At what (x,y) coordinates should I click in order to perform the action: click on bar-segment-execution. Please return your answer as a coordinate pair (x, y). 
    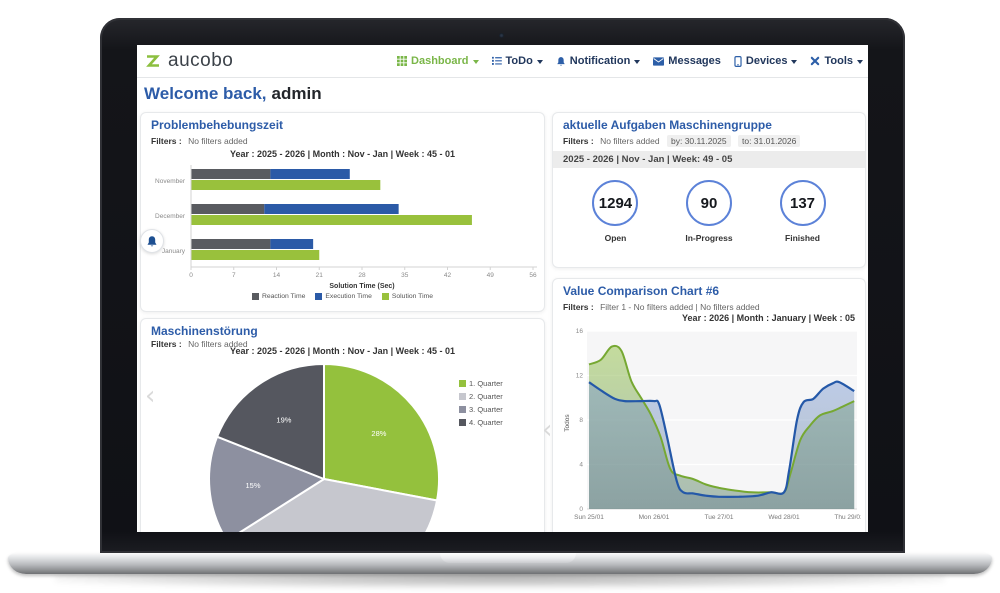
    Looking at the image, I should click on (331, 209).